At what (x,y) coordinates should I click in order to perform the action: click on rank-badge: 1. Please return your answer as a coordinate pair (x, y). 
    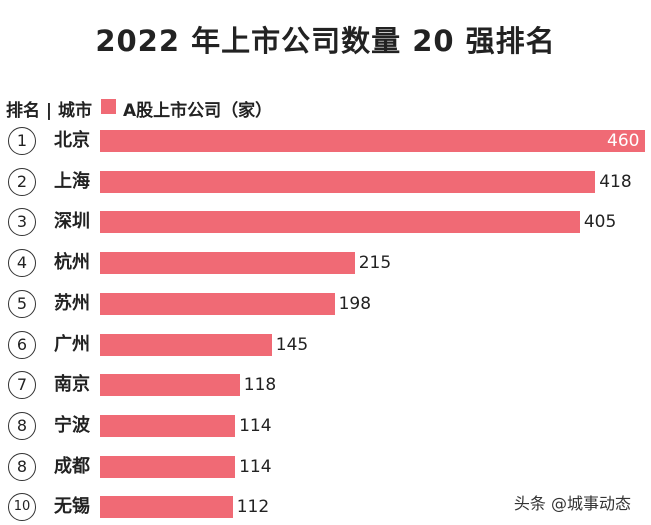
    Looking at the image, I should click on (22, 141).